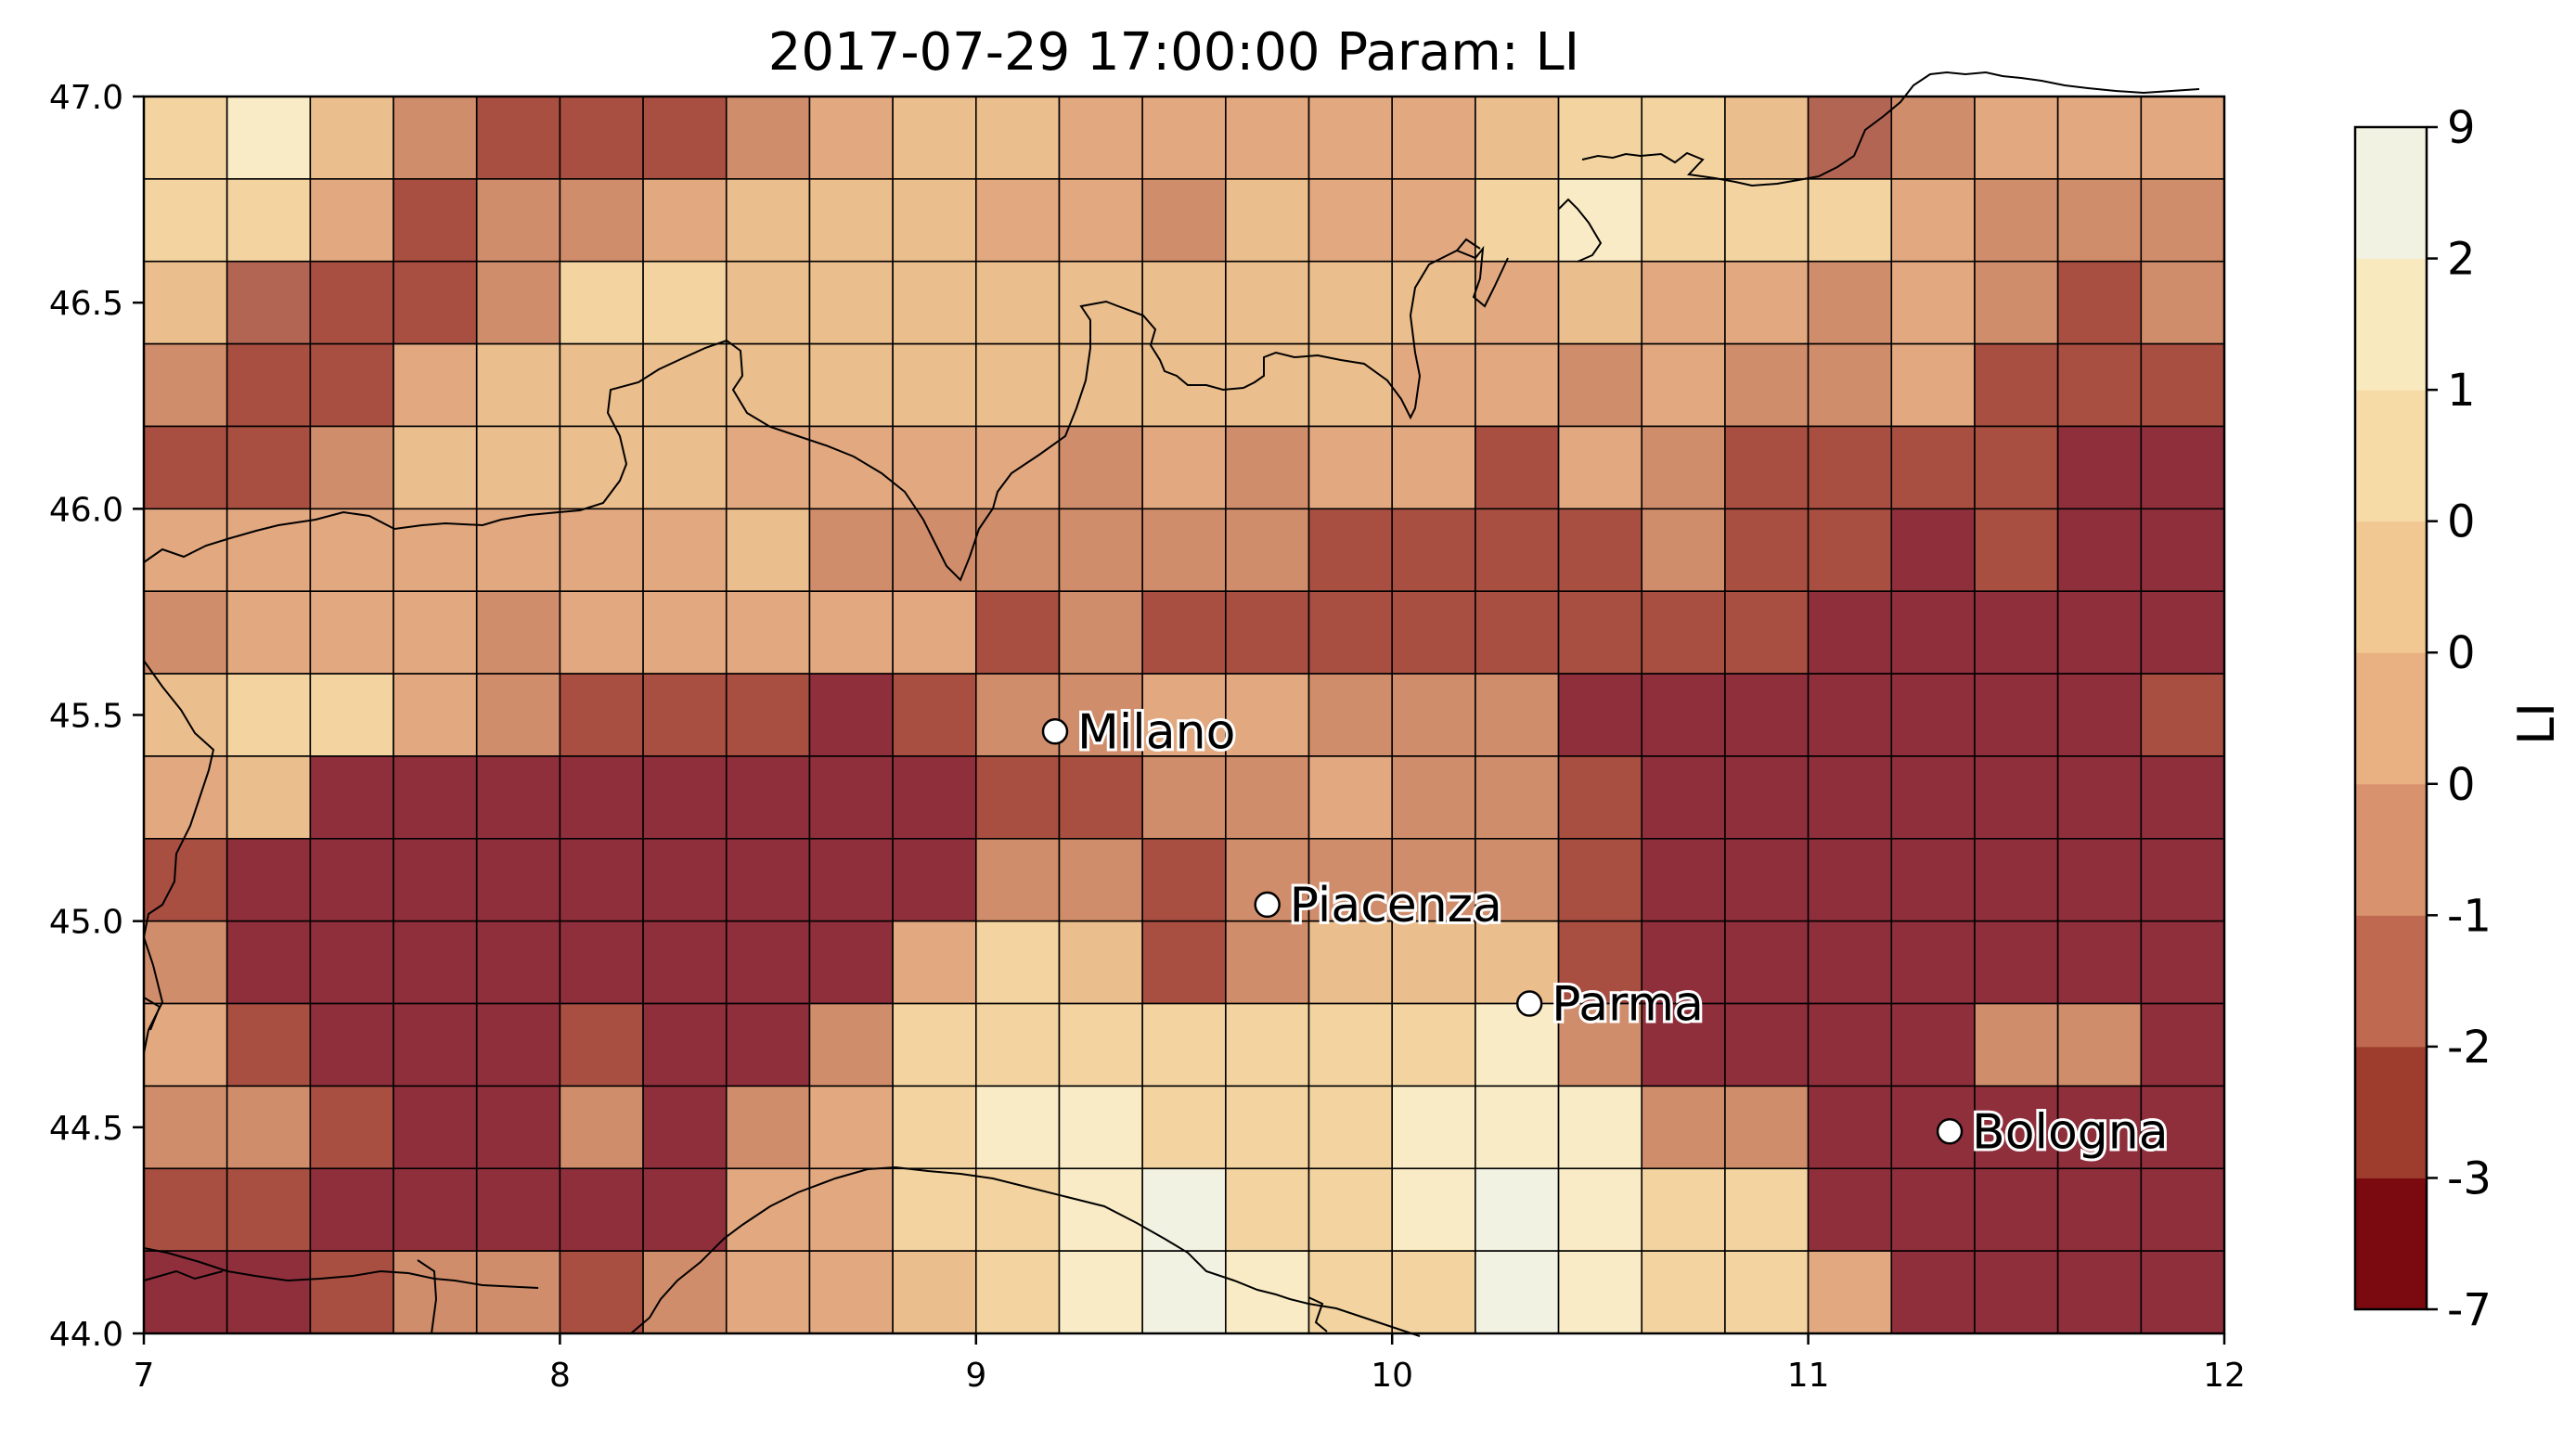 The width and height of the screenshot is (2576, 1429). What do you see at coordinates (2469, 1048) in the screenshot?
I see `colorbar-tick-label: -2` at bounding box center [2469, 1048].